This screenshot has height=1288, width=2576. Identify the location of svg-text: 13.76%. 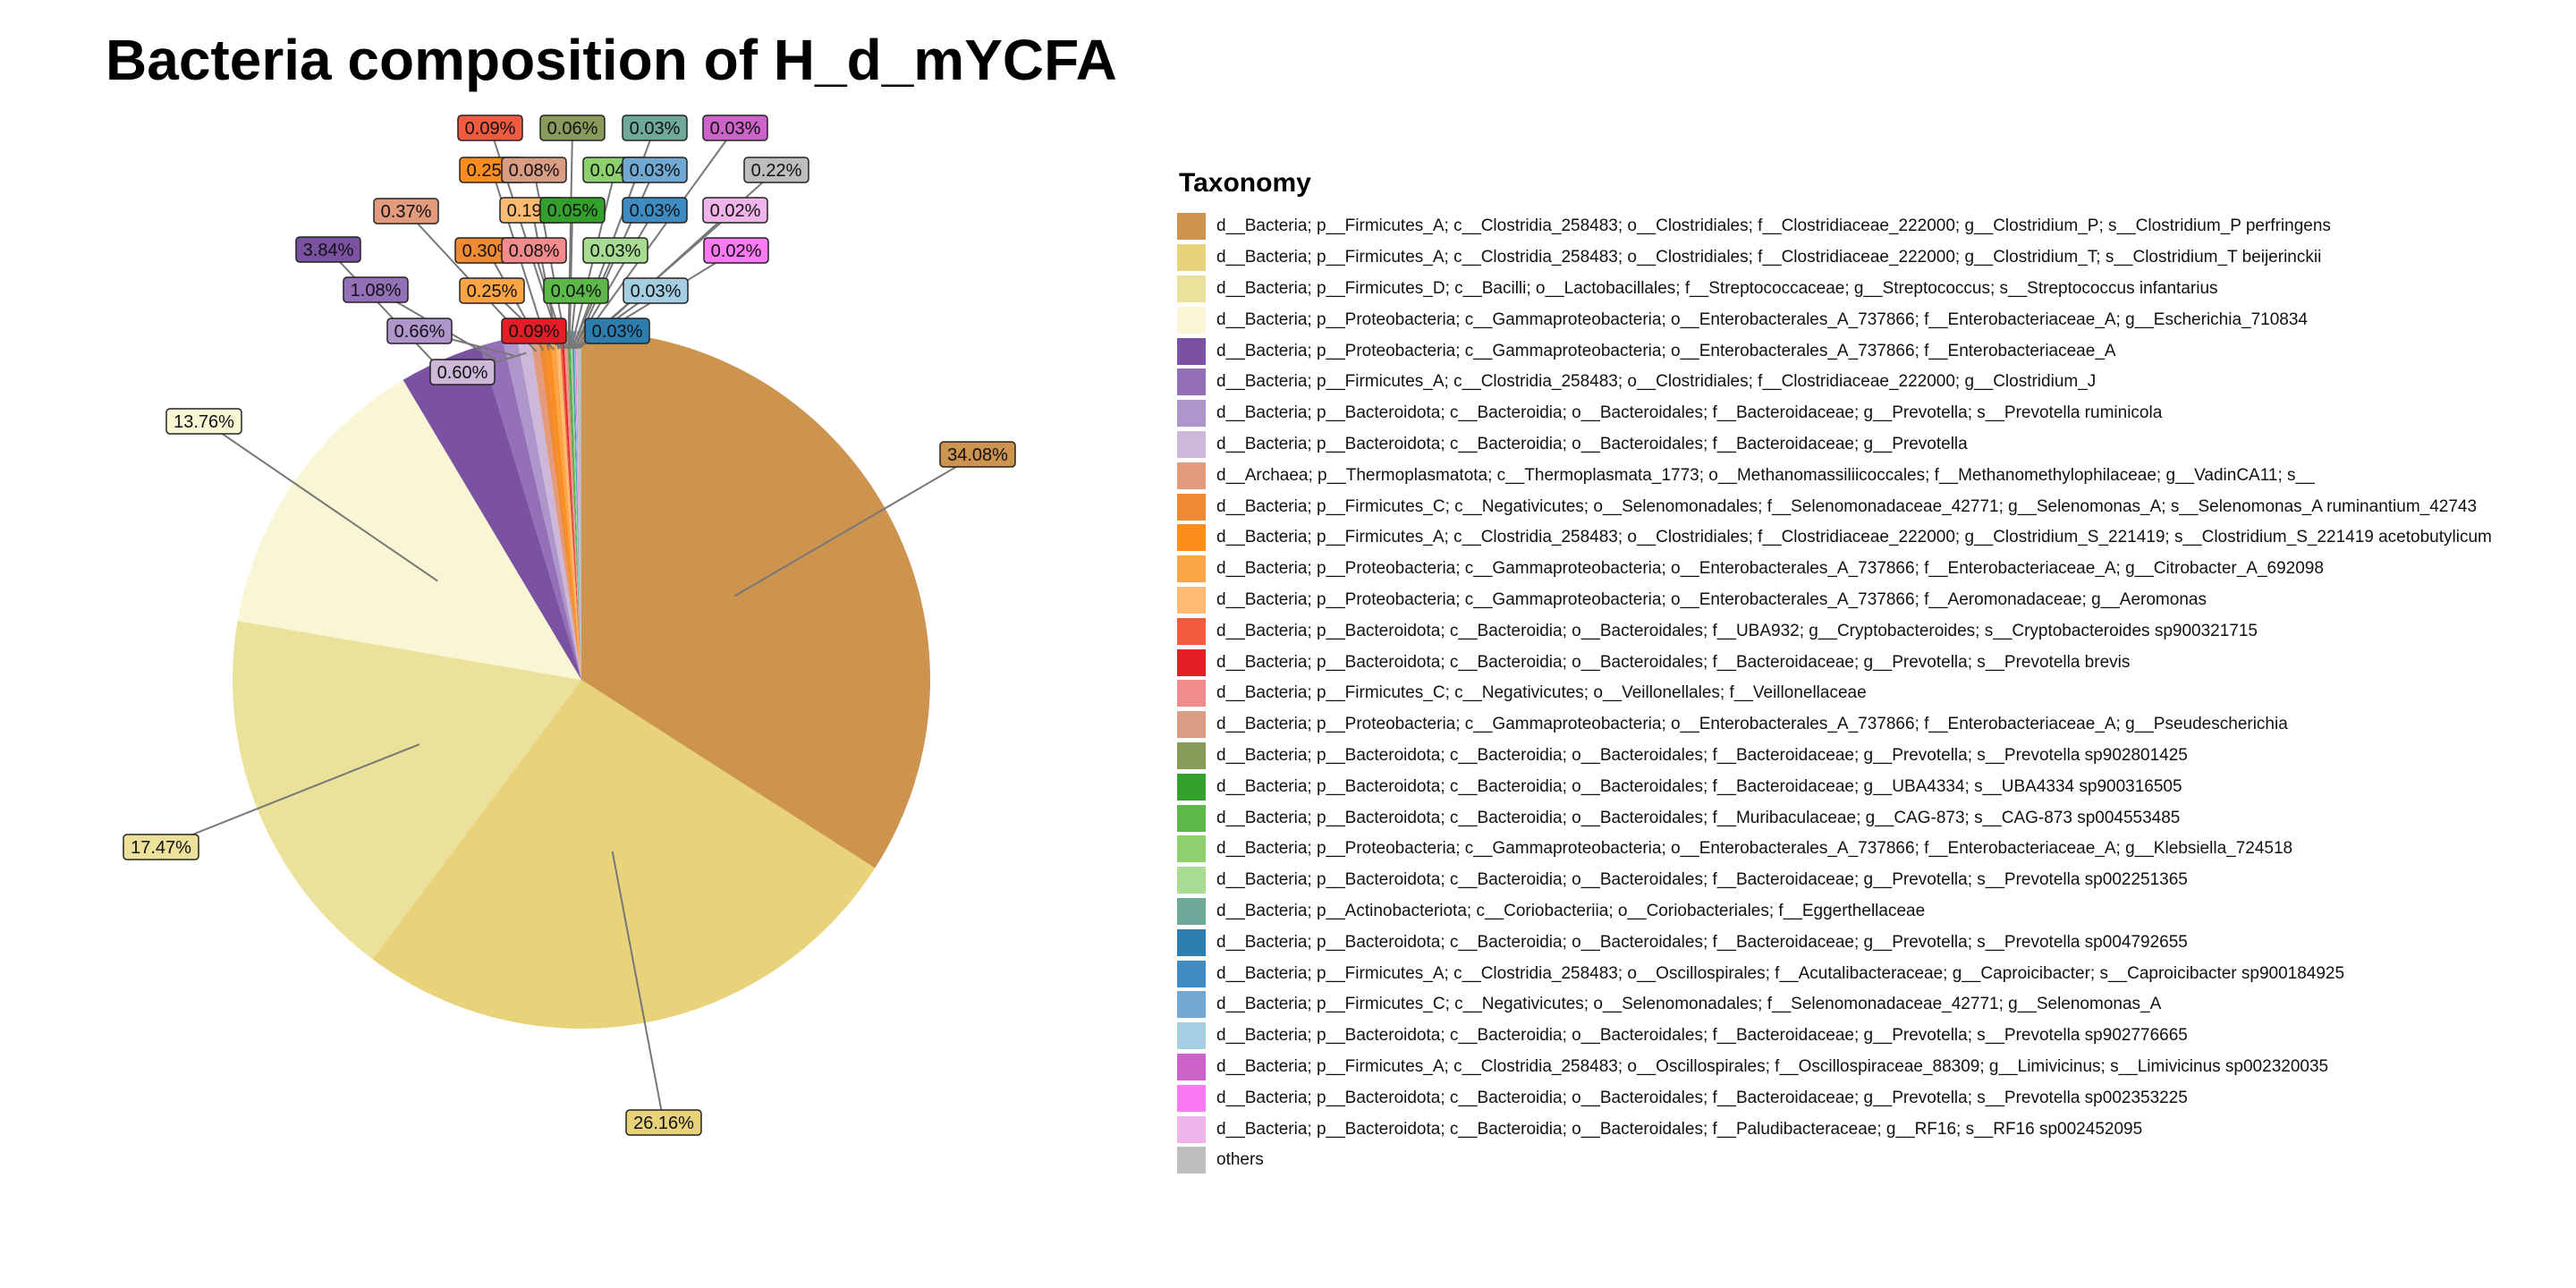
(204, 422).